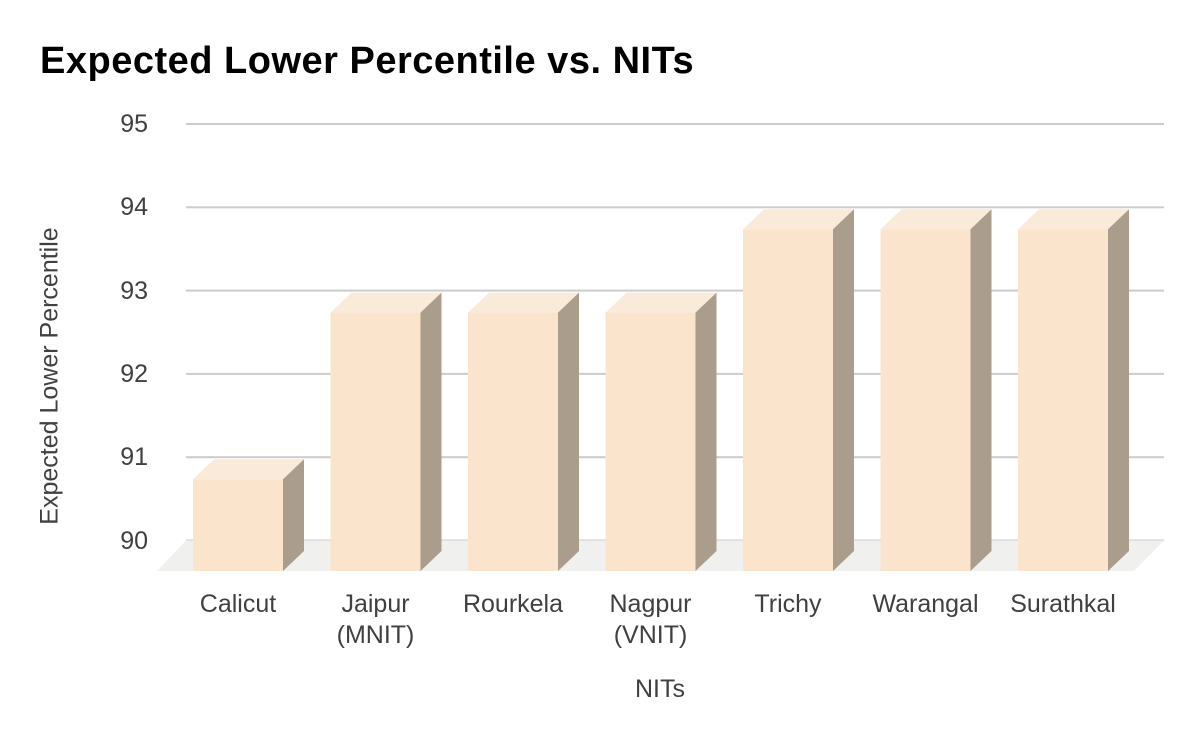 The height and width of the screenshot is (742, 1200). Describe the element at coordinates (431, 431) in the screenshot. I see `bar-jaipur-side-face` at that location.